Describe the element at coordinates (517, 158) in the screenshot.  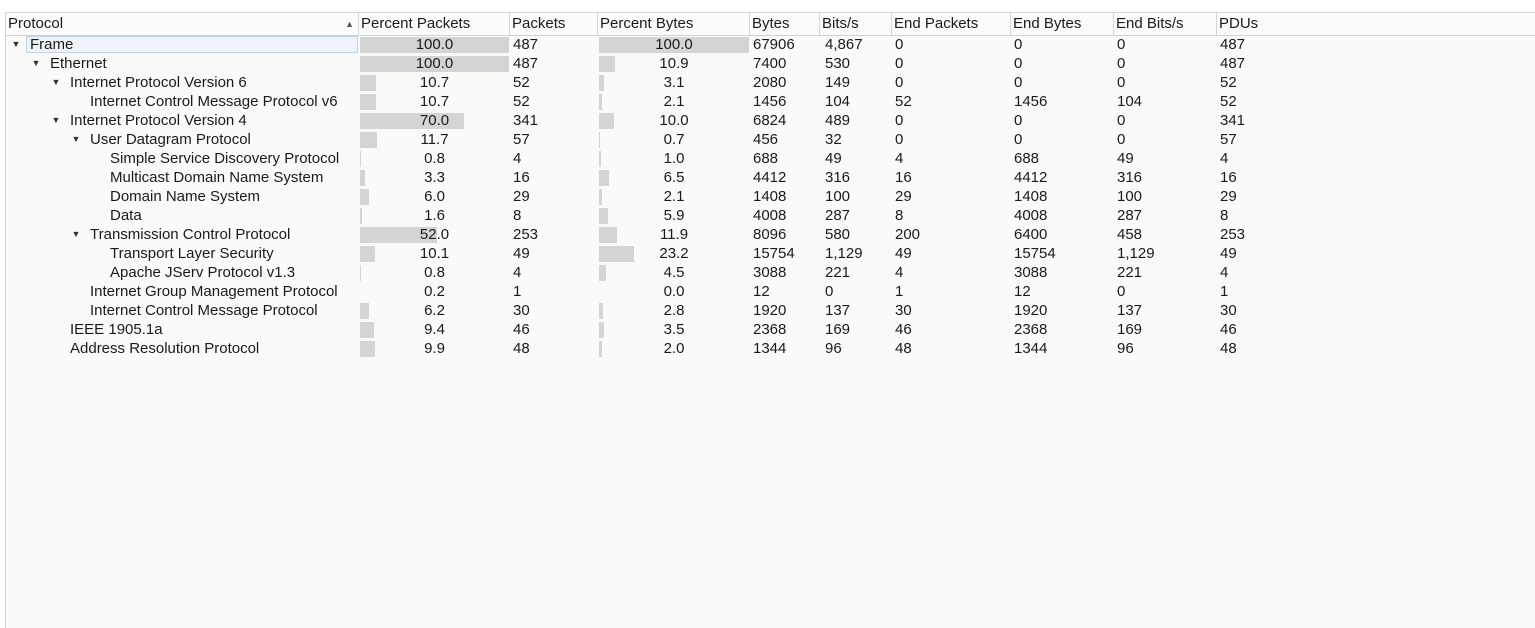
I see `packets-cell: 4` at that location.